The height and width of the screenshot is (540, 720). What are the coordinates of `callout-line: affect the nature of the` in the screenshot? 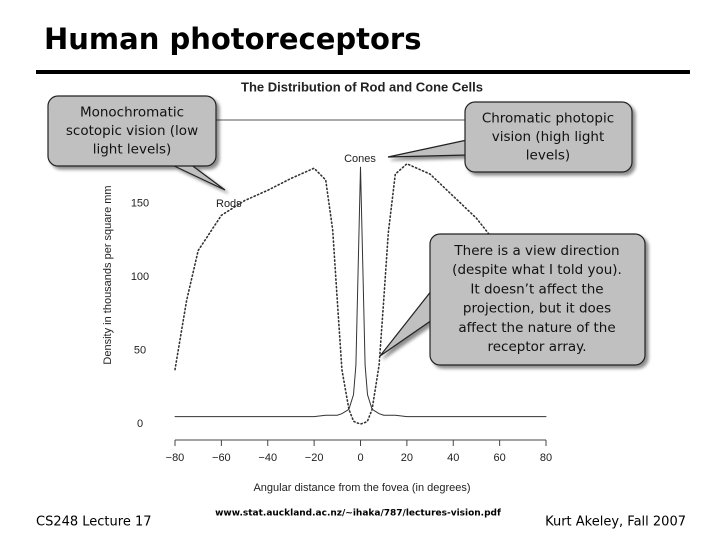 It's located at (536, 328).